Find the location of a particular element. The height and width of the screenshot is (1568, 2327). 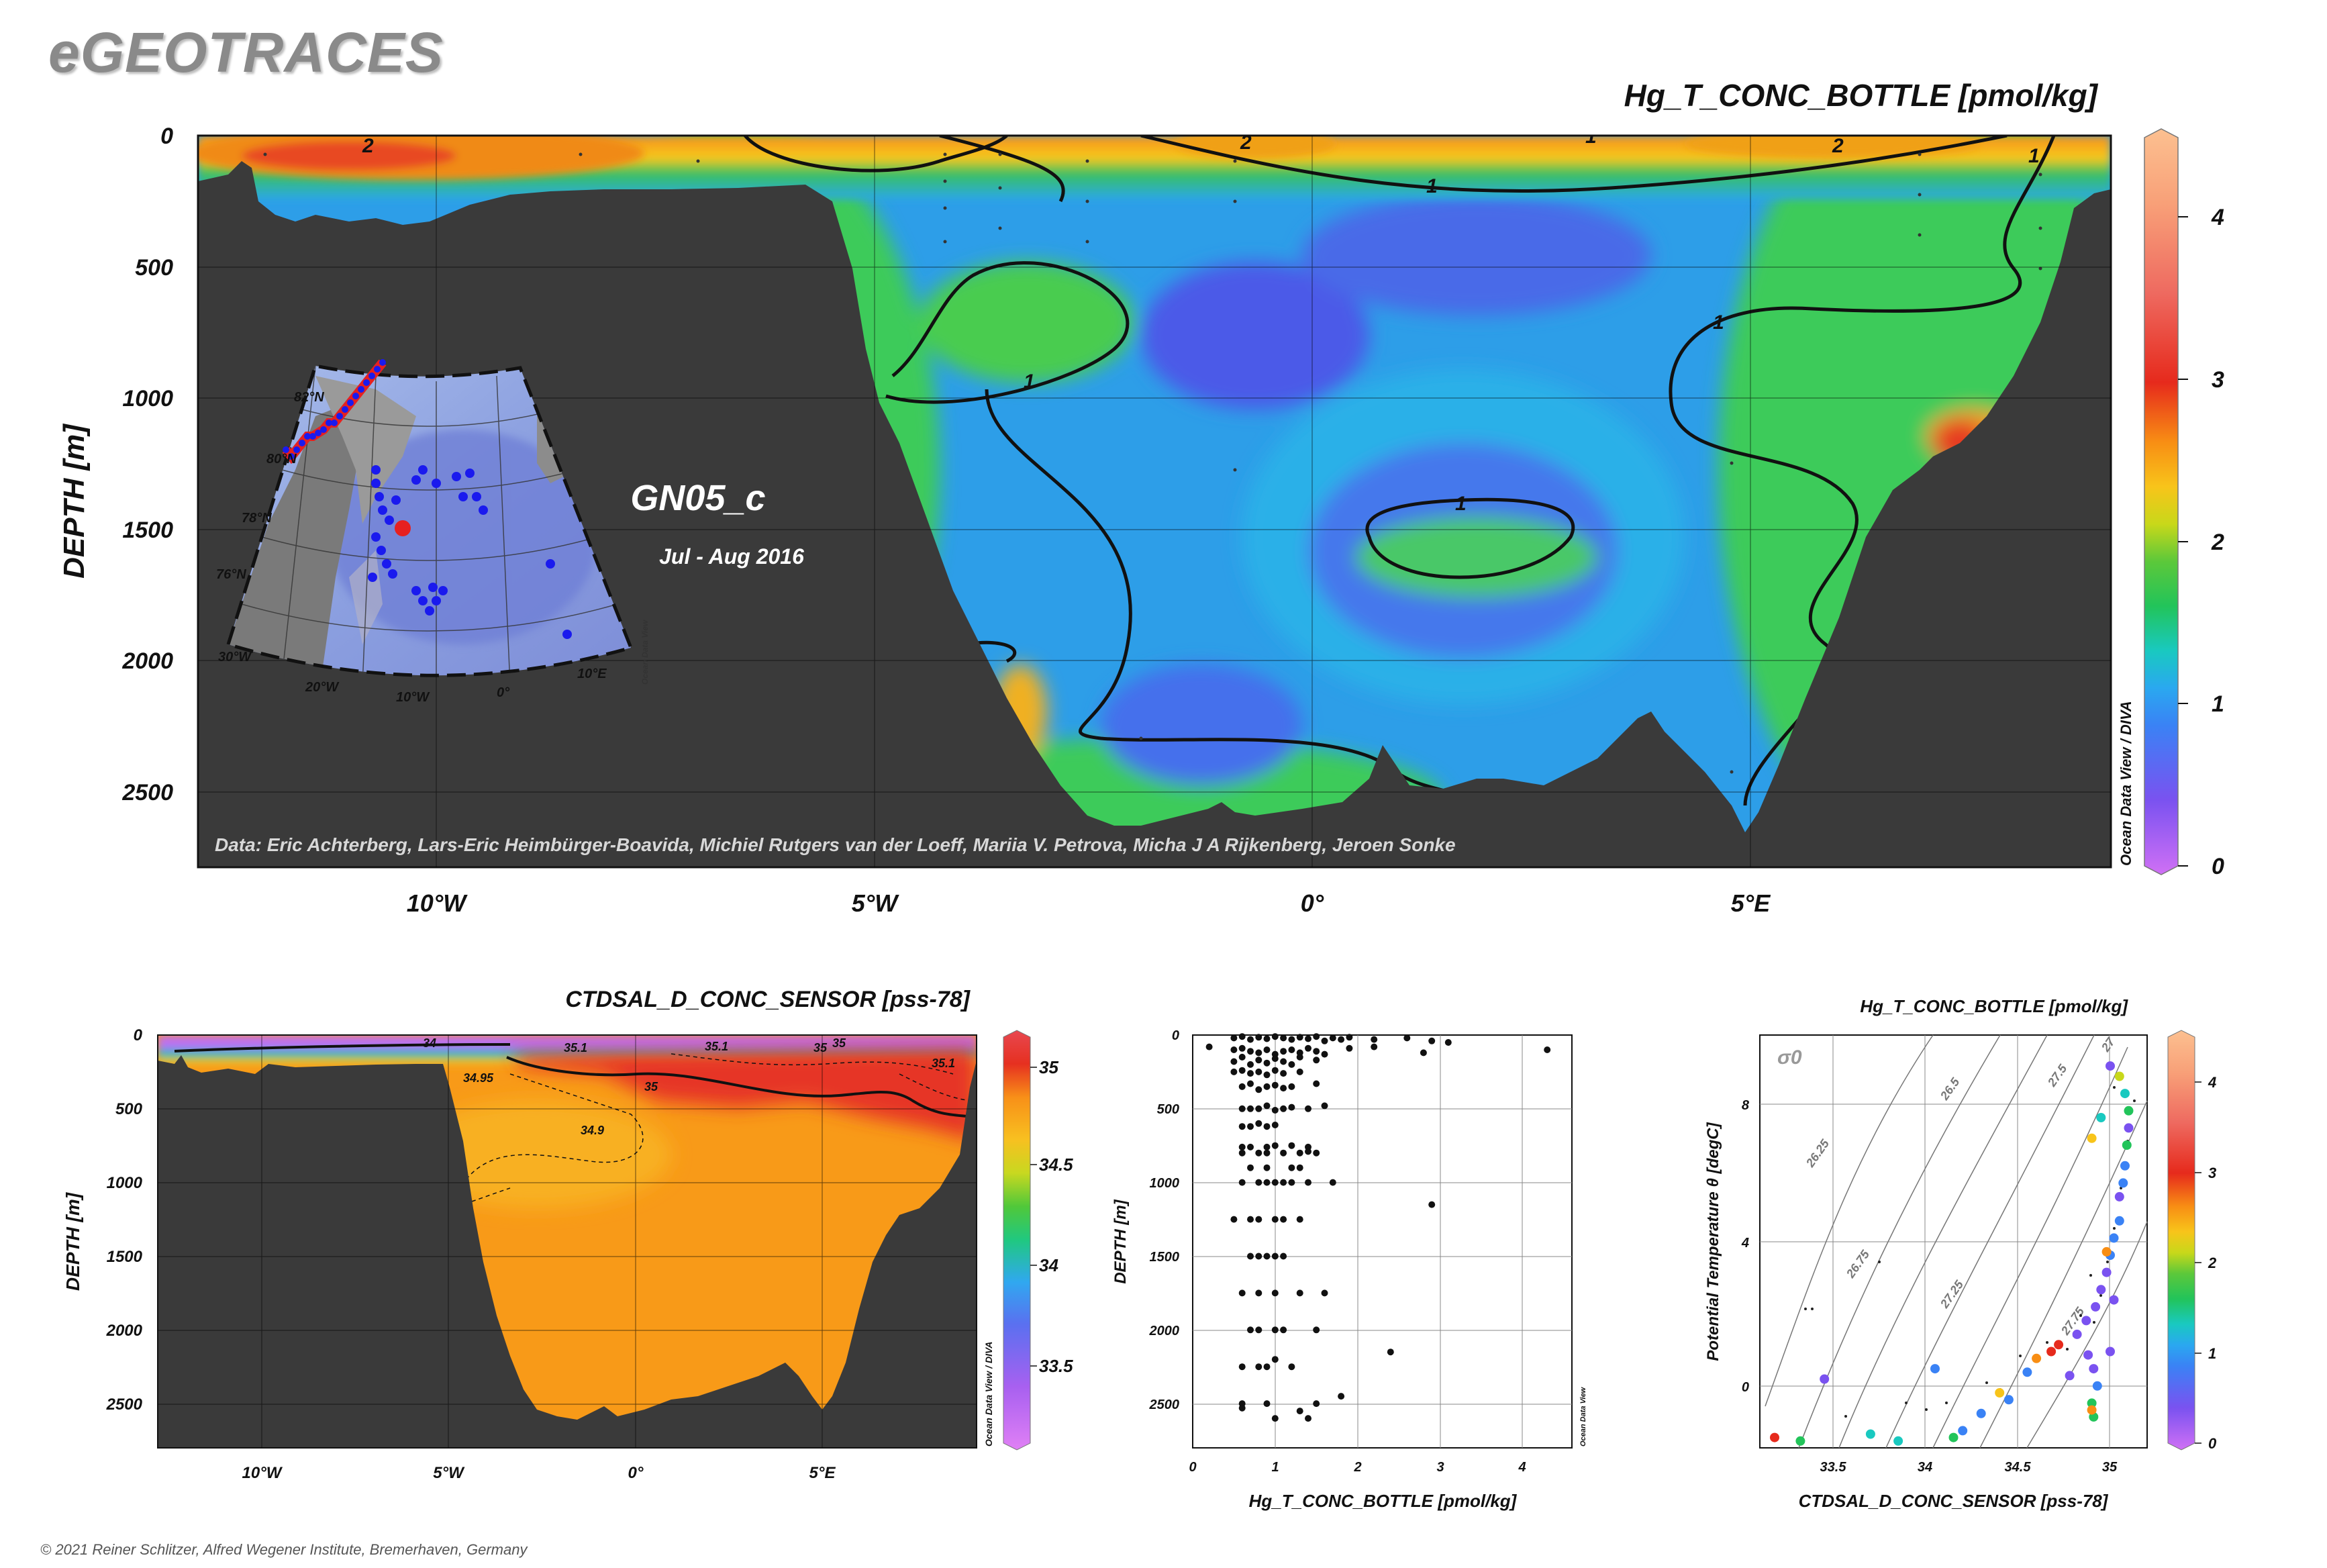

colorbar-tick: 35 is located at coordinates (1048, 1067).